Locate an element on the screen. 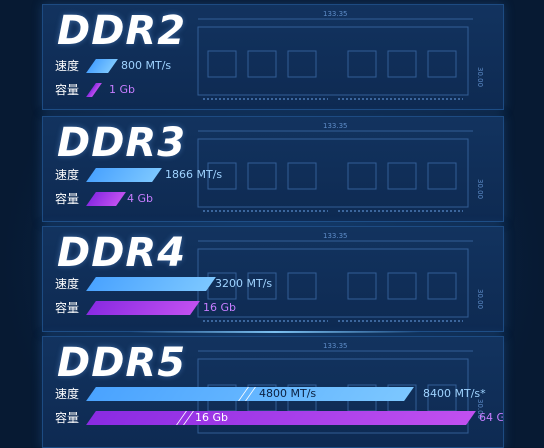 The image size is (544, 448). ddr3-capacity-value: 4 Gb is located at coordinates (140, 198).